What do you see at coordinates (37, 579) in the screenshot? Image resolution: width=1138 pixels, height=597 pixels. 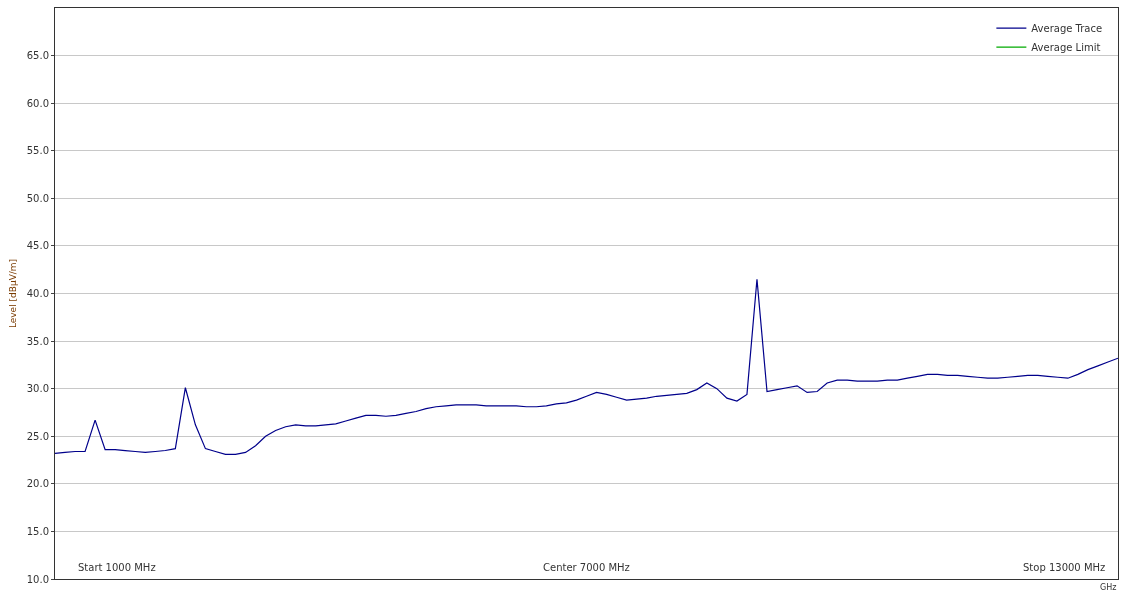 I see `y-tick-label: 10.0` at bounding box center [37, 579].